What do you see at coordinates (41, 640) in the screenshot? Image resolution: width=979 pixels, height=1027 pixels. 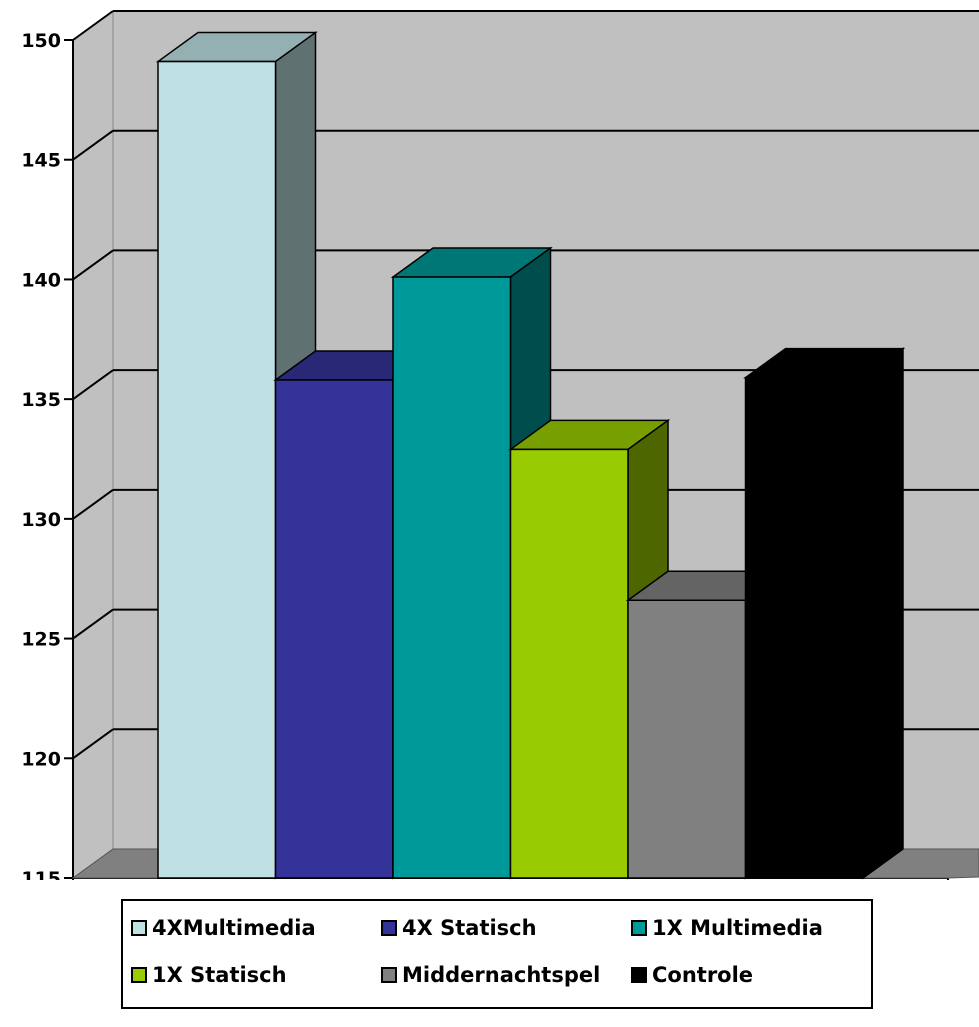 I see `y-tick-label: 125` at bounding box center [41, 640].